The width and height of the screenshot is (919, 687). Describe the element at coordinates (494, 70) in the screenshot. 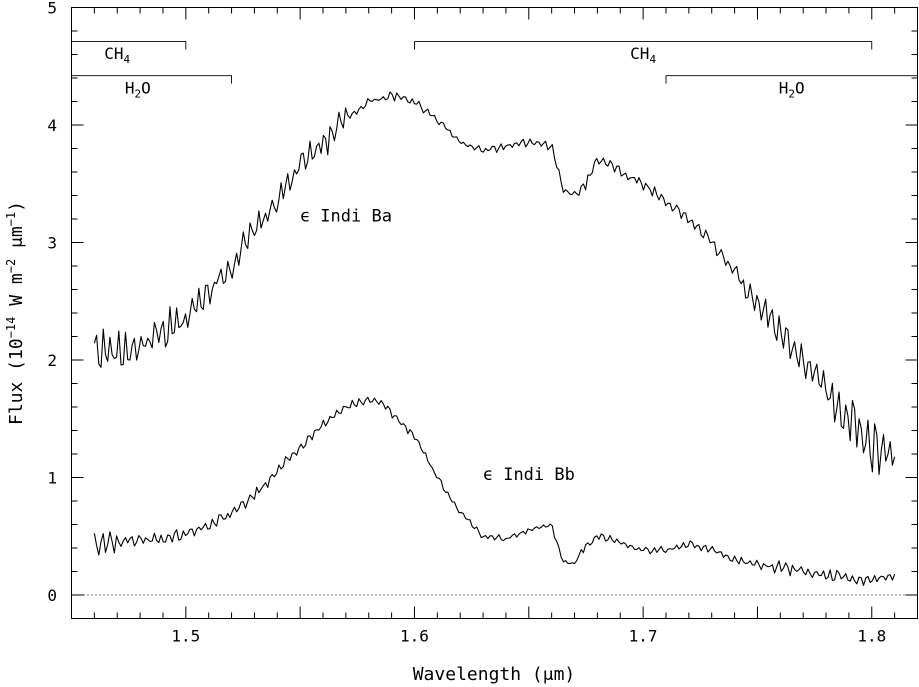

I see `absorption-band-annotations: CH4 H2O CH4 H2O` at that location.